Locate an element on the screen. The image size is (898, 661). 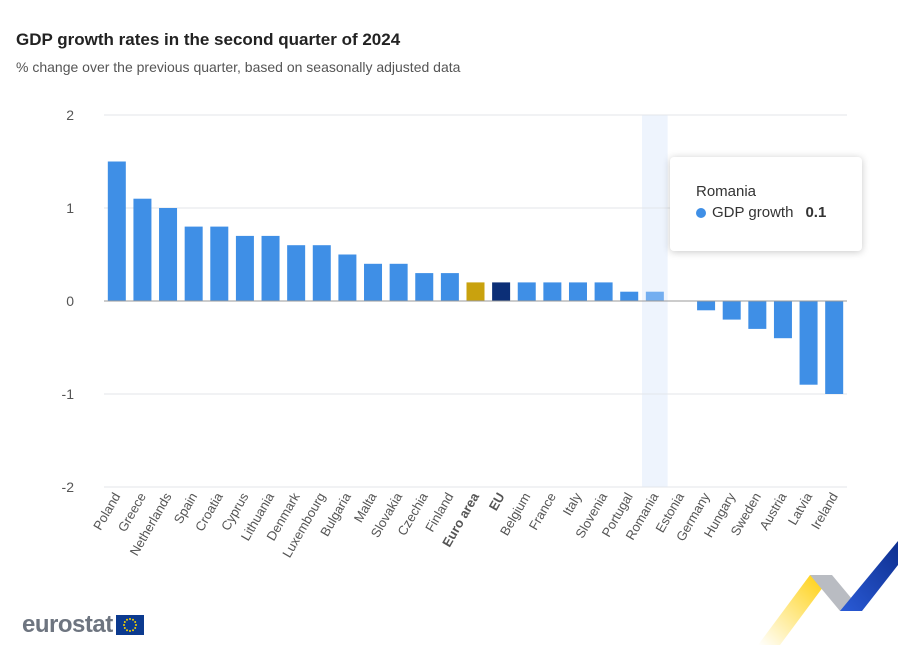
series-dot-icon is located at coordinates (701, 212).